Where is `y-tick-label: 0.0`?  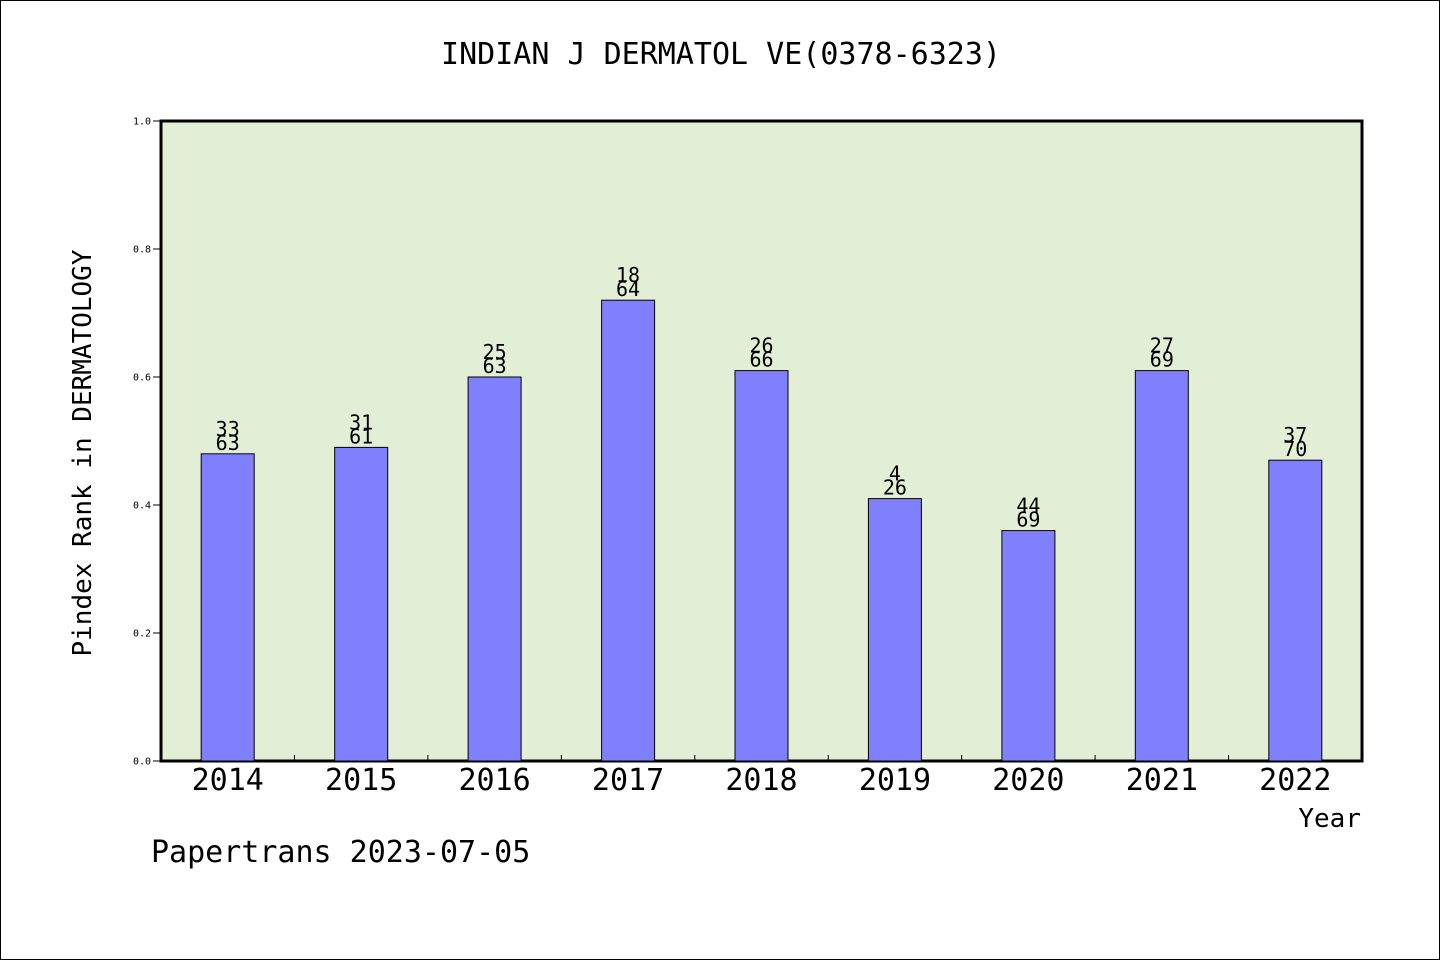 y-tick-label: 0.0 is located at coordinates (142, 762).